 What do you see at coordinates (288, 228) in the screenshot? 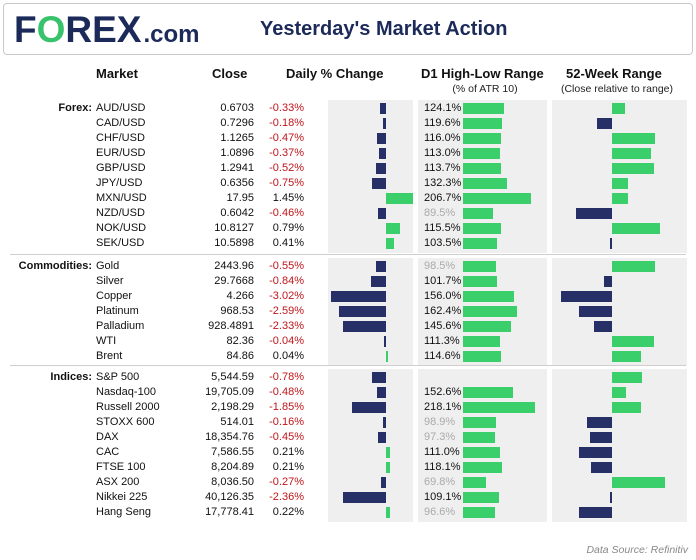
I see `daily-change-value: 0.79%` at bounding box center [288, 228].